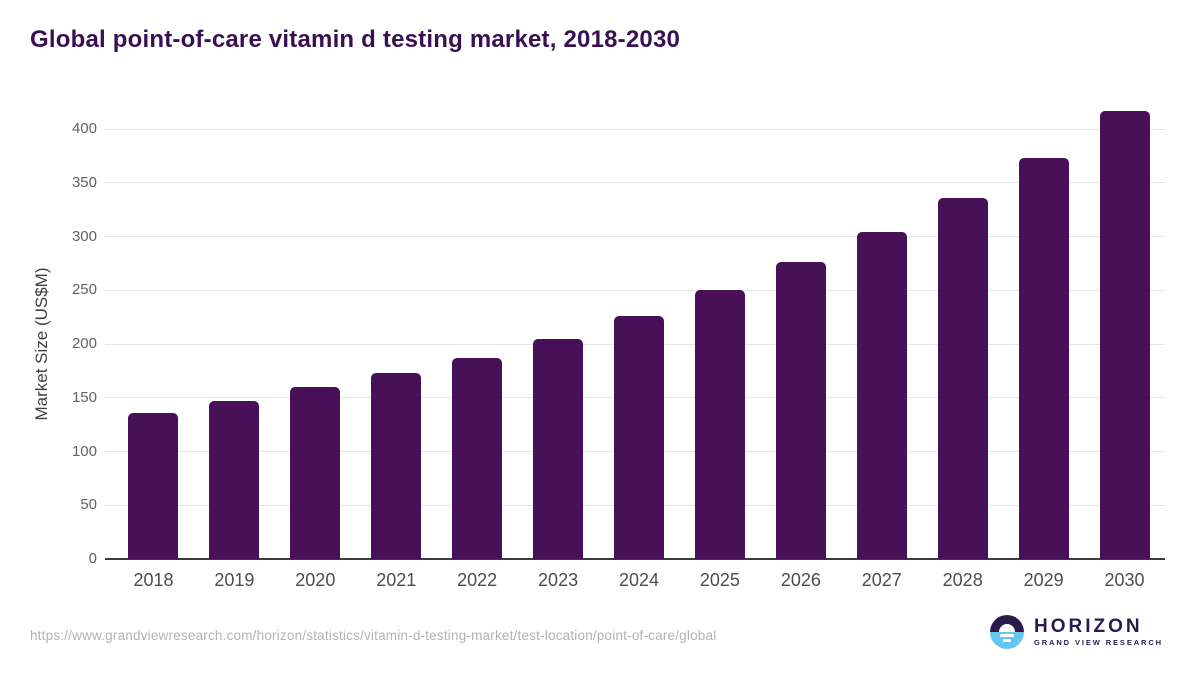  I want to click on logo-subtitle: GRAND VIEW RESEARCH, so click(1098, 643).